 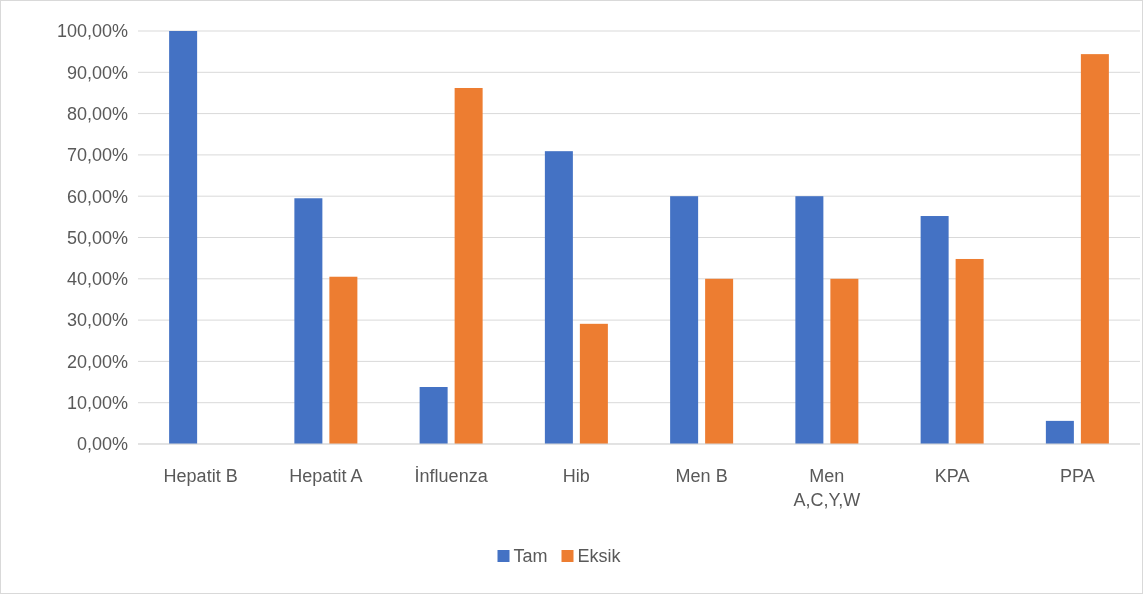 What do you see at coordinates (97, 196) in the screenshot?
I see `y-tick-label: 60,00%` at bounding box center [97, 196].